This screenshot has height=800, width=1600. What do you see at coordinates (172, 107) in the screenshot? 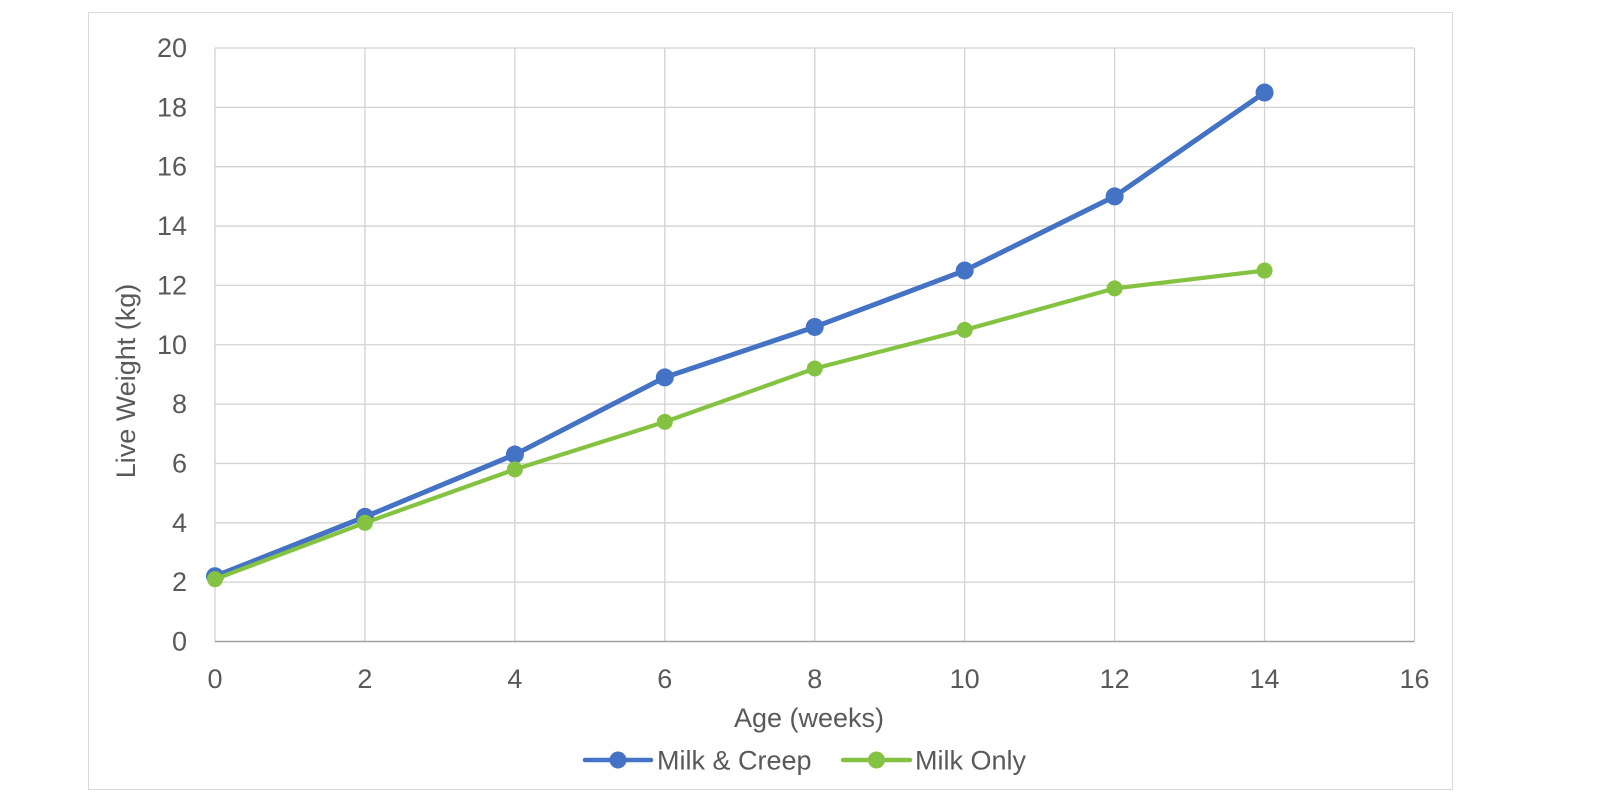
I see `svg-text: 18` at bounding box center [172, 107].